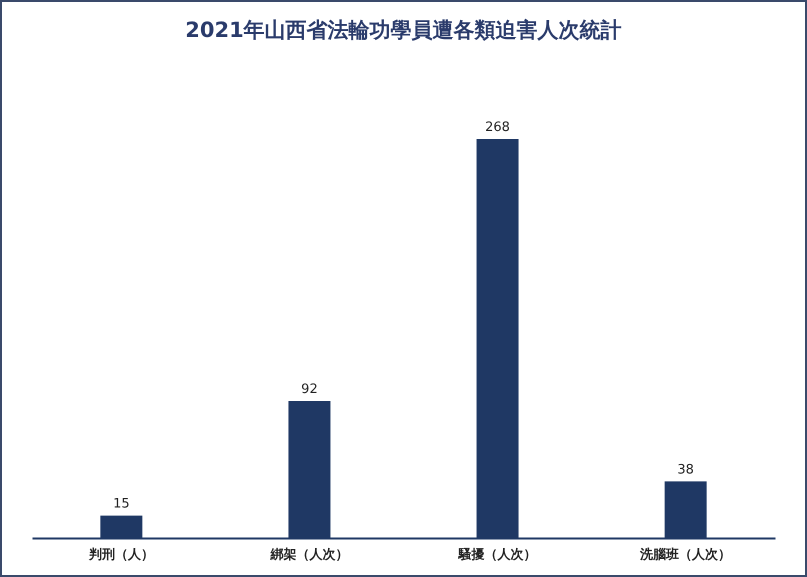  Describe the element at coordinates (685, 555) in the screenshot. I see `x-tick-label: 洗腦班（人次）` at that location.